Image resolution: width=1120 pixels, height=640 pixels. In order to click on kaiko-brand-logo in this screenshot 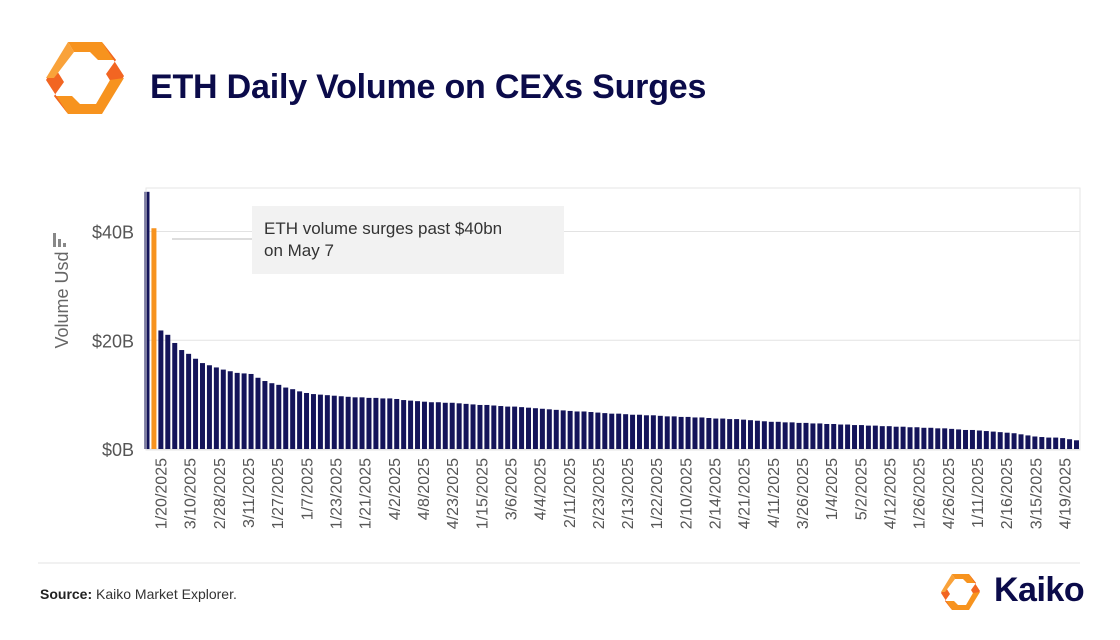, I will do `click(960, 592)`.